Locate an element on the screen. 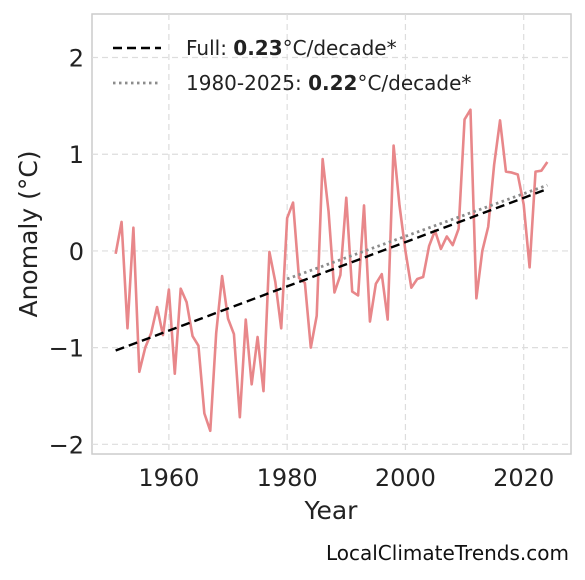  x-tick-label: 1960 is located at coordinates (168, 478).